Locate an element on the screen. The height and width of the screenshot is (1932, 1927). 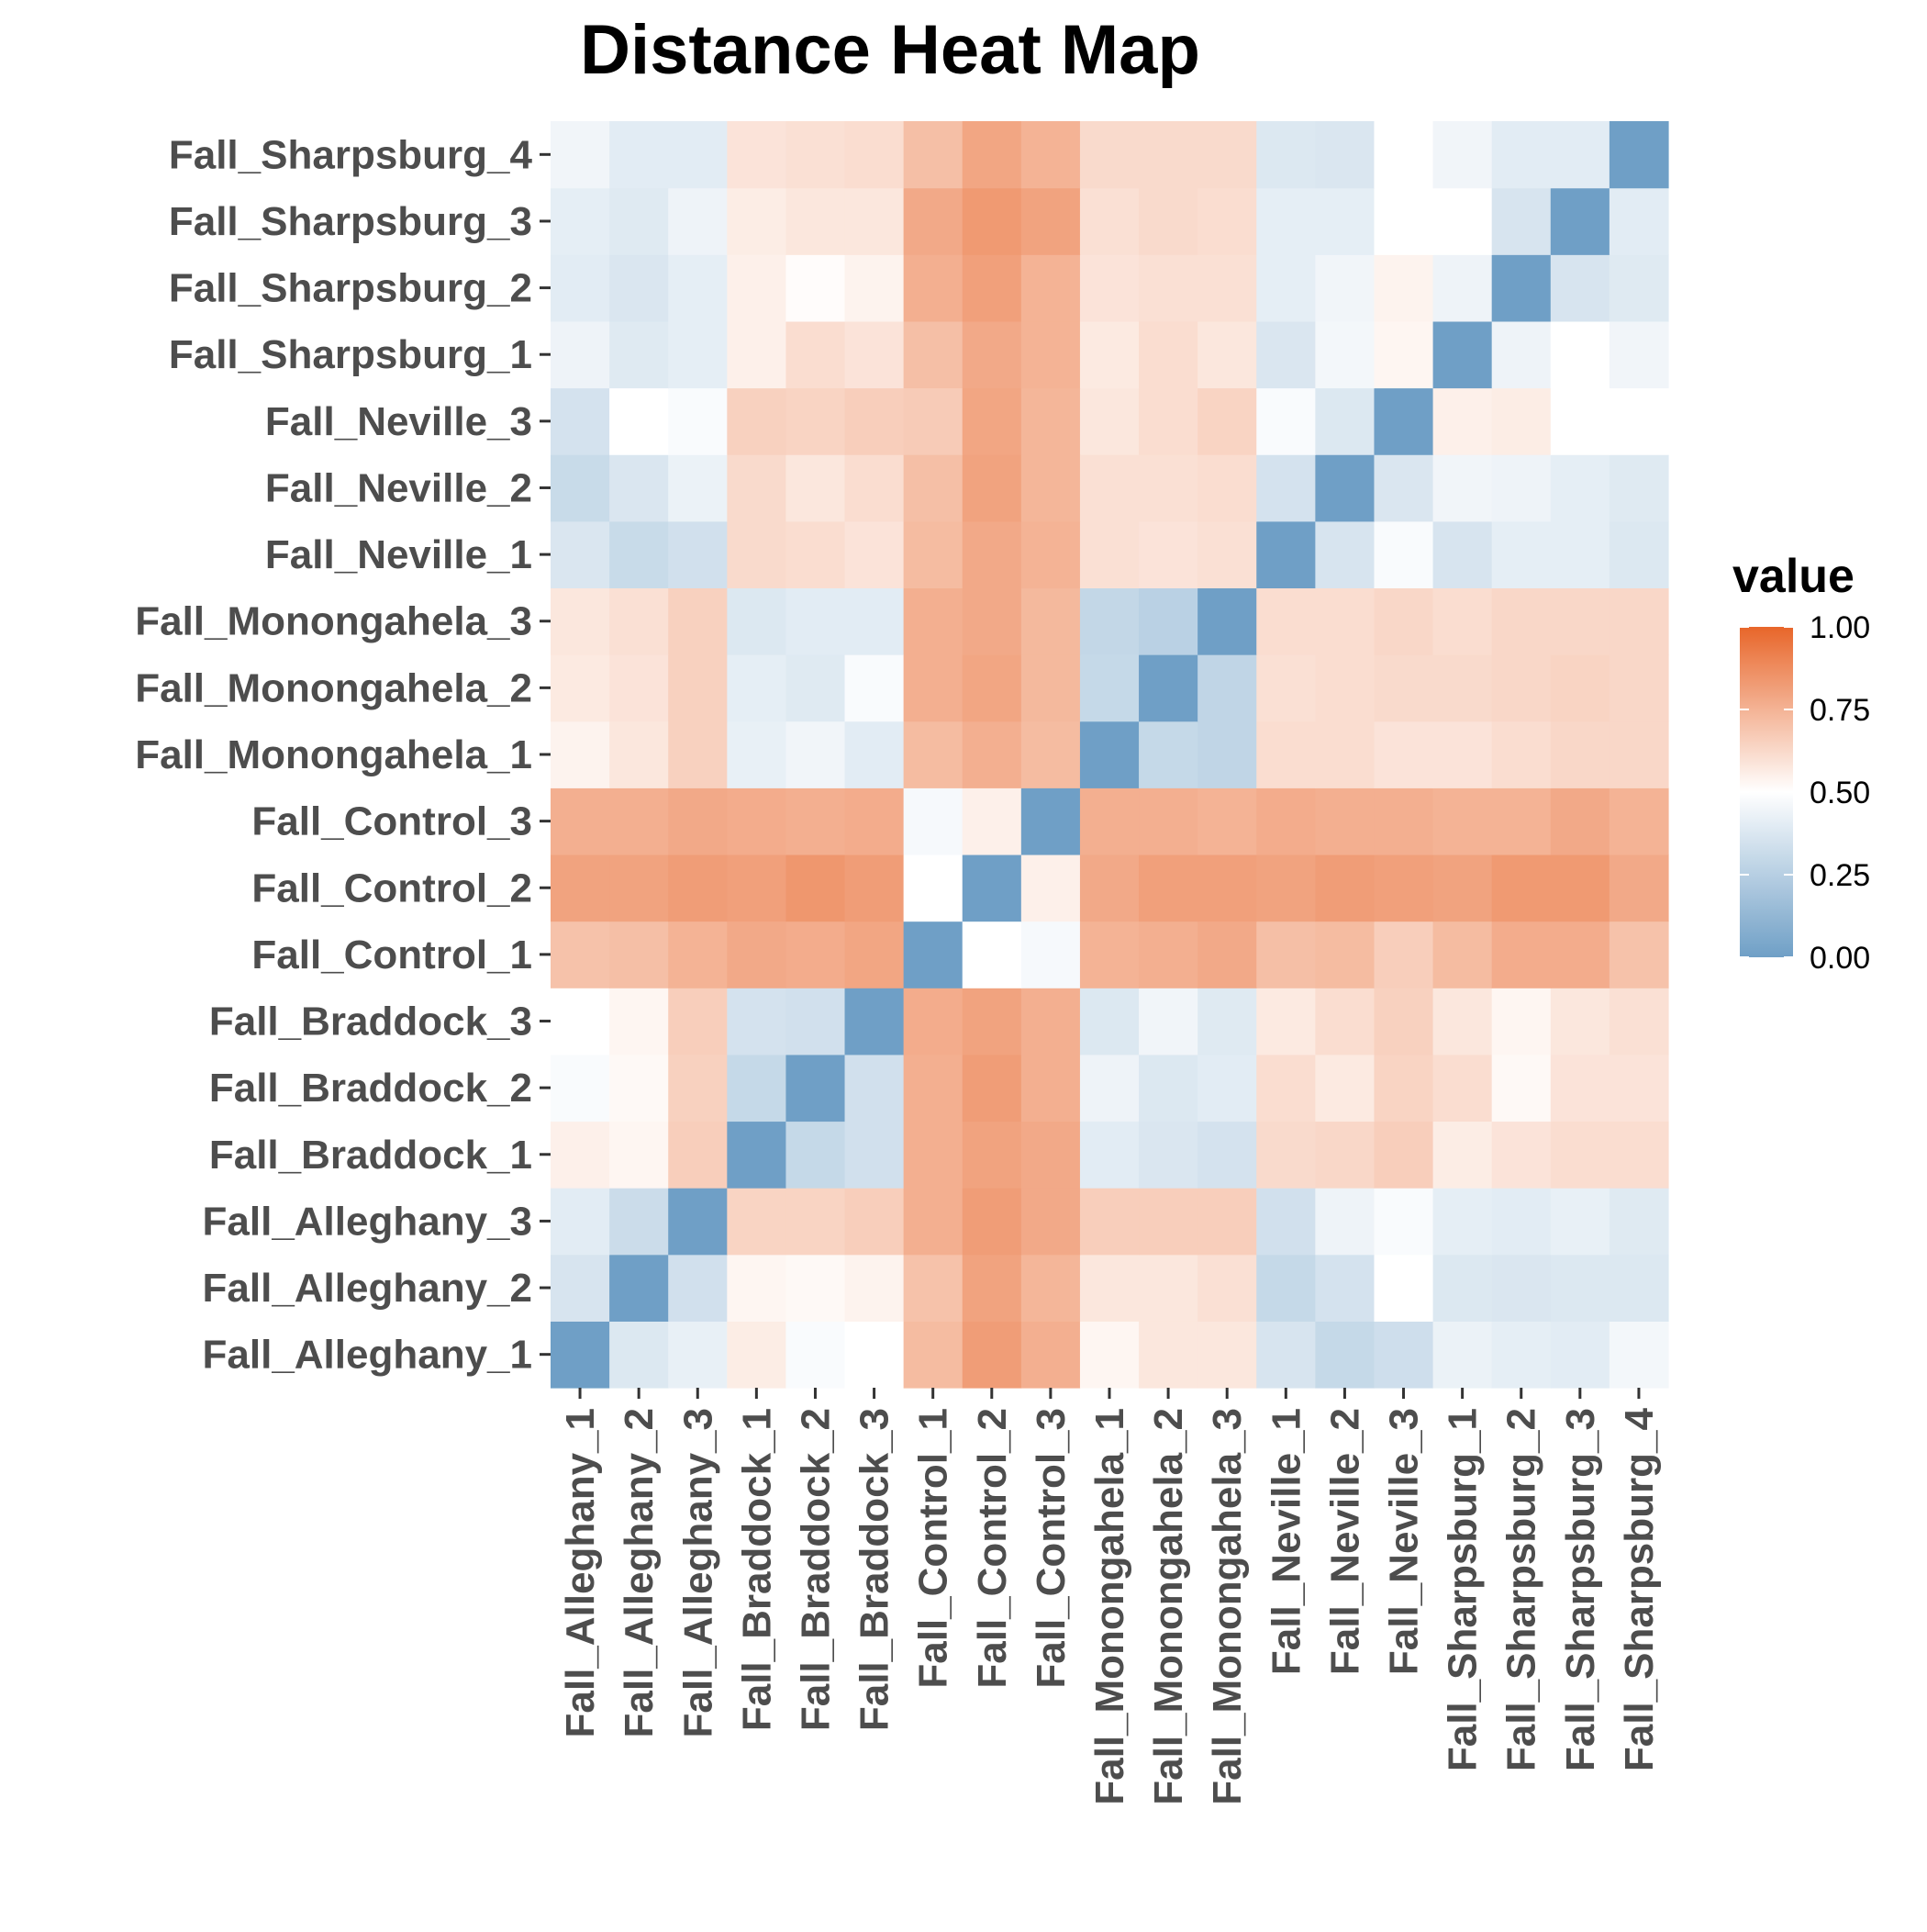
x-tick-label: Fall_Neville_3 is located at coordinates (1404, 1541).